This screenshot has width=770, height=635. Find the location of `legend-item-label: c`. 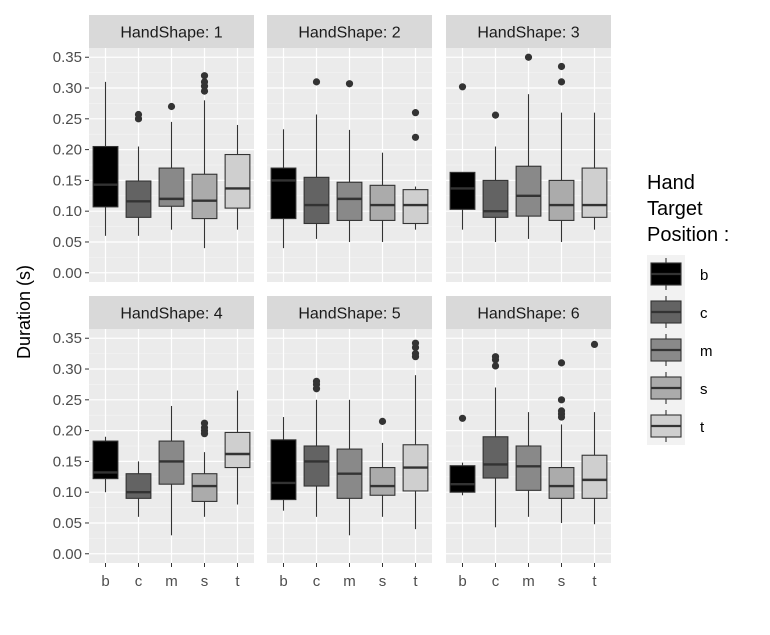

legend-item-label: c is located at coordinates (704, 313).